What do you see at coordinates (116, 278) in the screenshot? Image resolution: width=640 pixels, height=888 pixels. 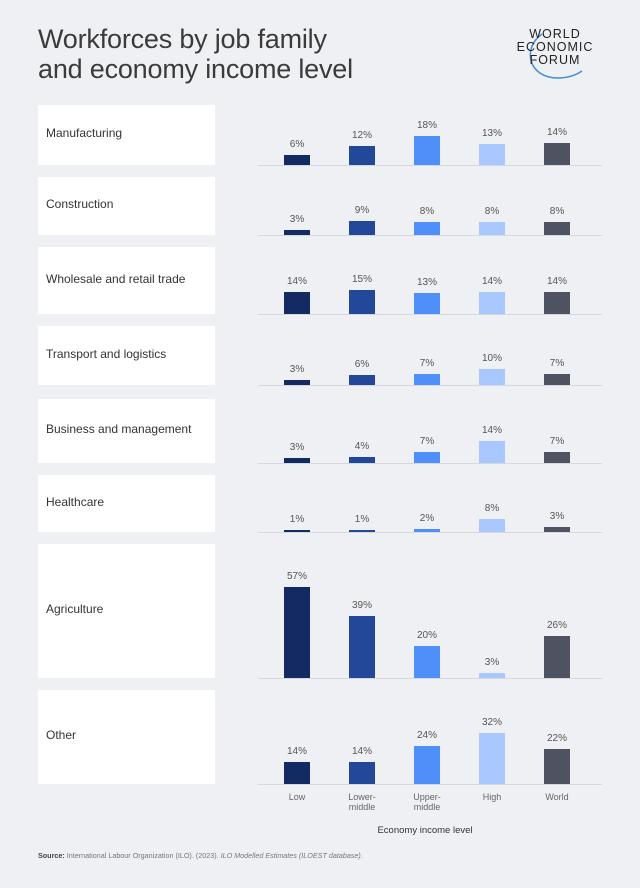 I see `row-label: Wholesale and retail trade` at bounding box center [116, 278].